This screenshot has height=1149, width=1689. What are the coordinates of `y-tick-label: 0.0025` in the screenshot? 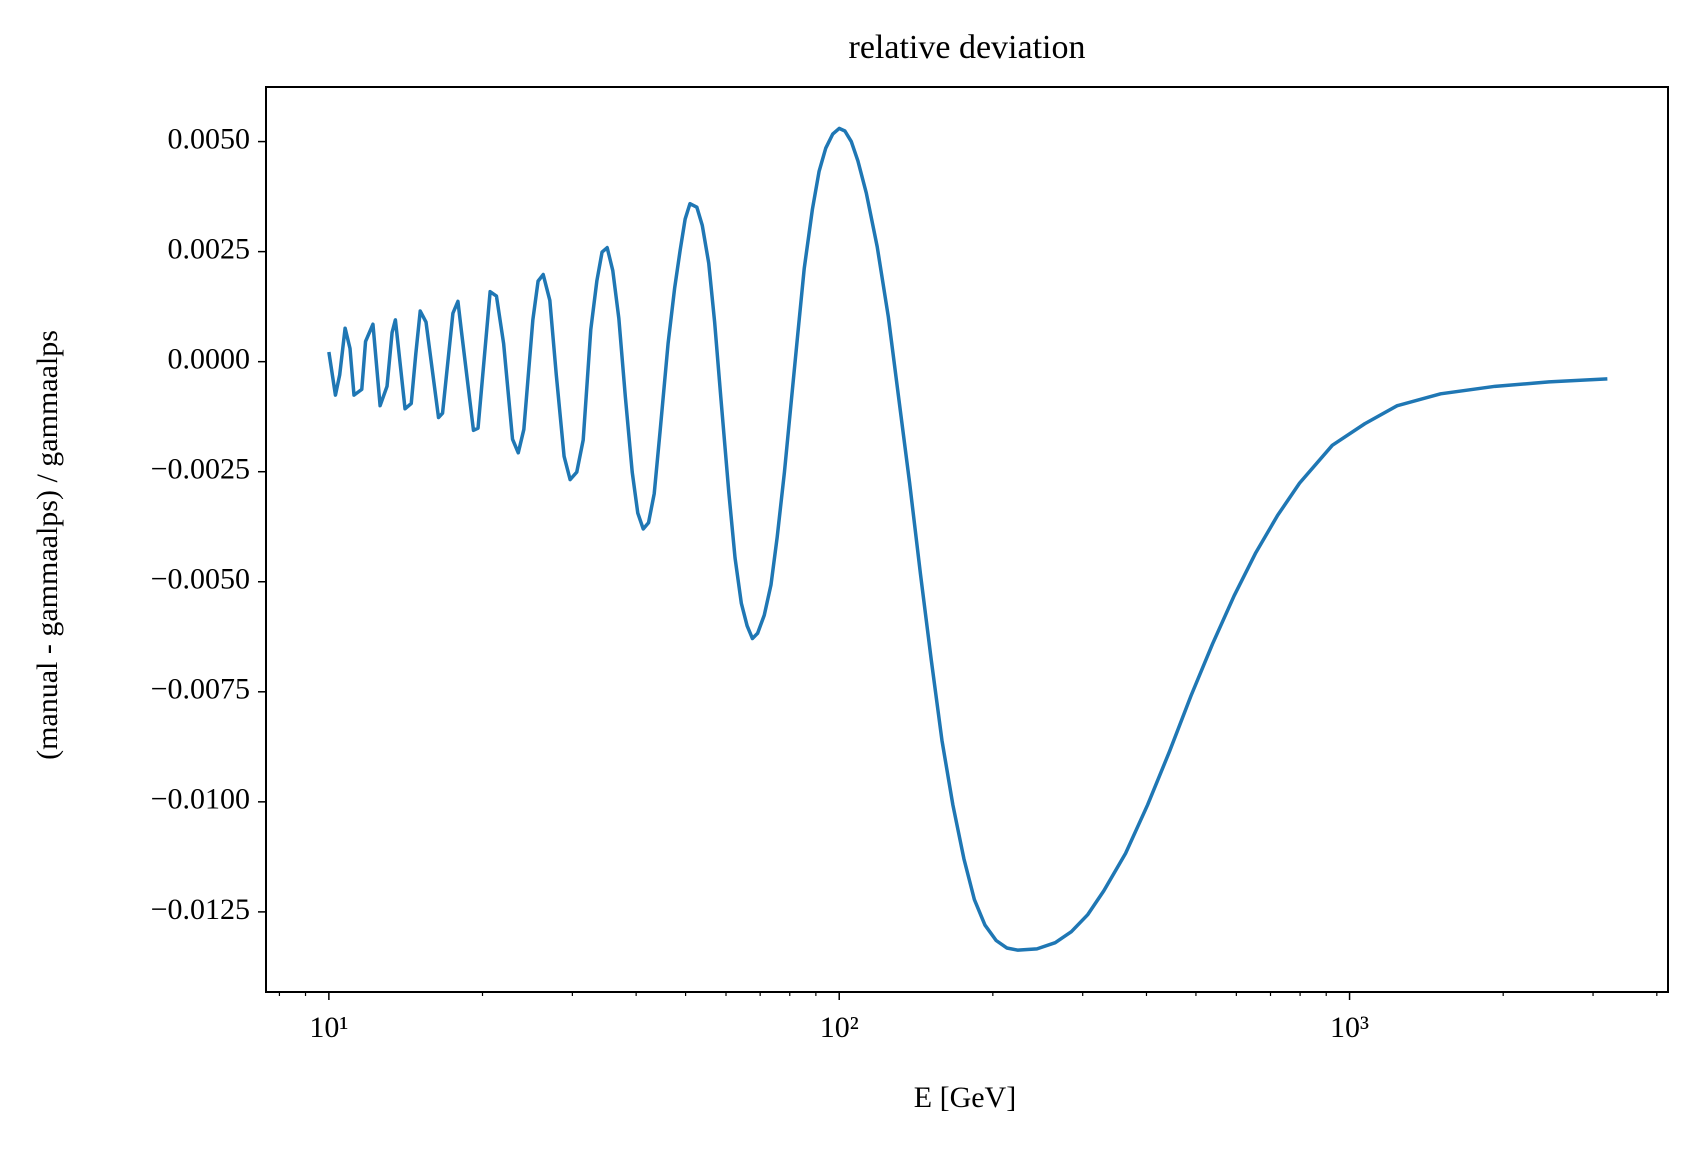 It's located at (209, 249).